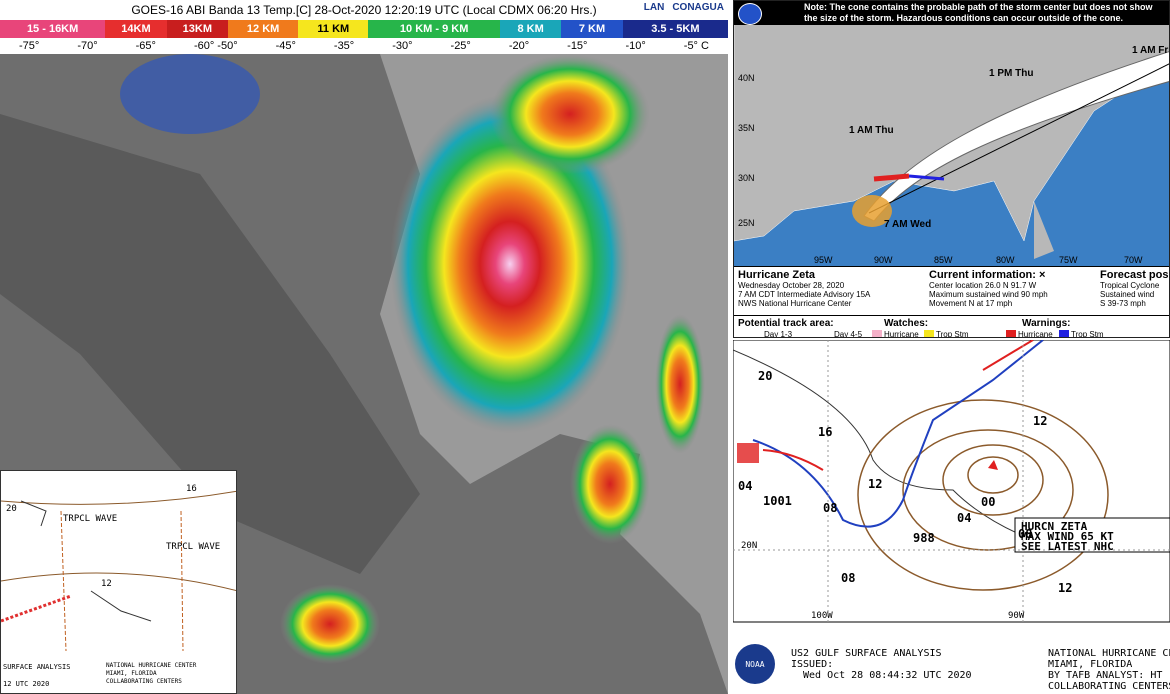 Image resolution: width=1170 pixels, height=694 pixels. I want to click on footer-left: Wed Oct 28 08:44:32 UTC 2020, so click(887, 675).